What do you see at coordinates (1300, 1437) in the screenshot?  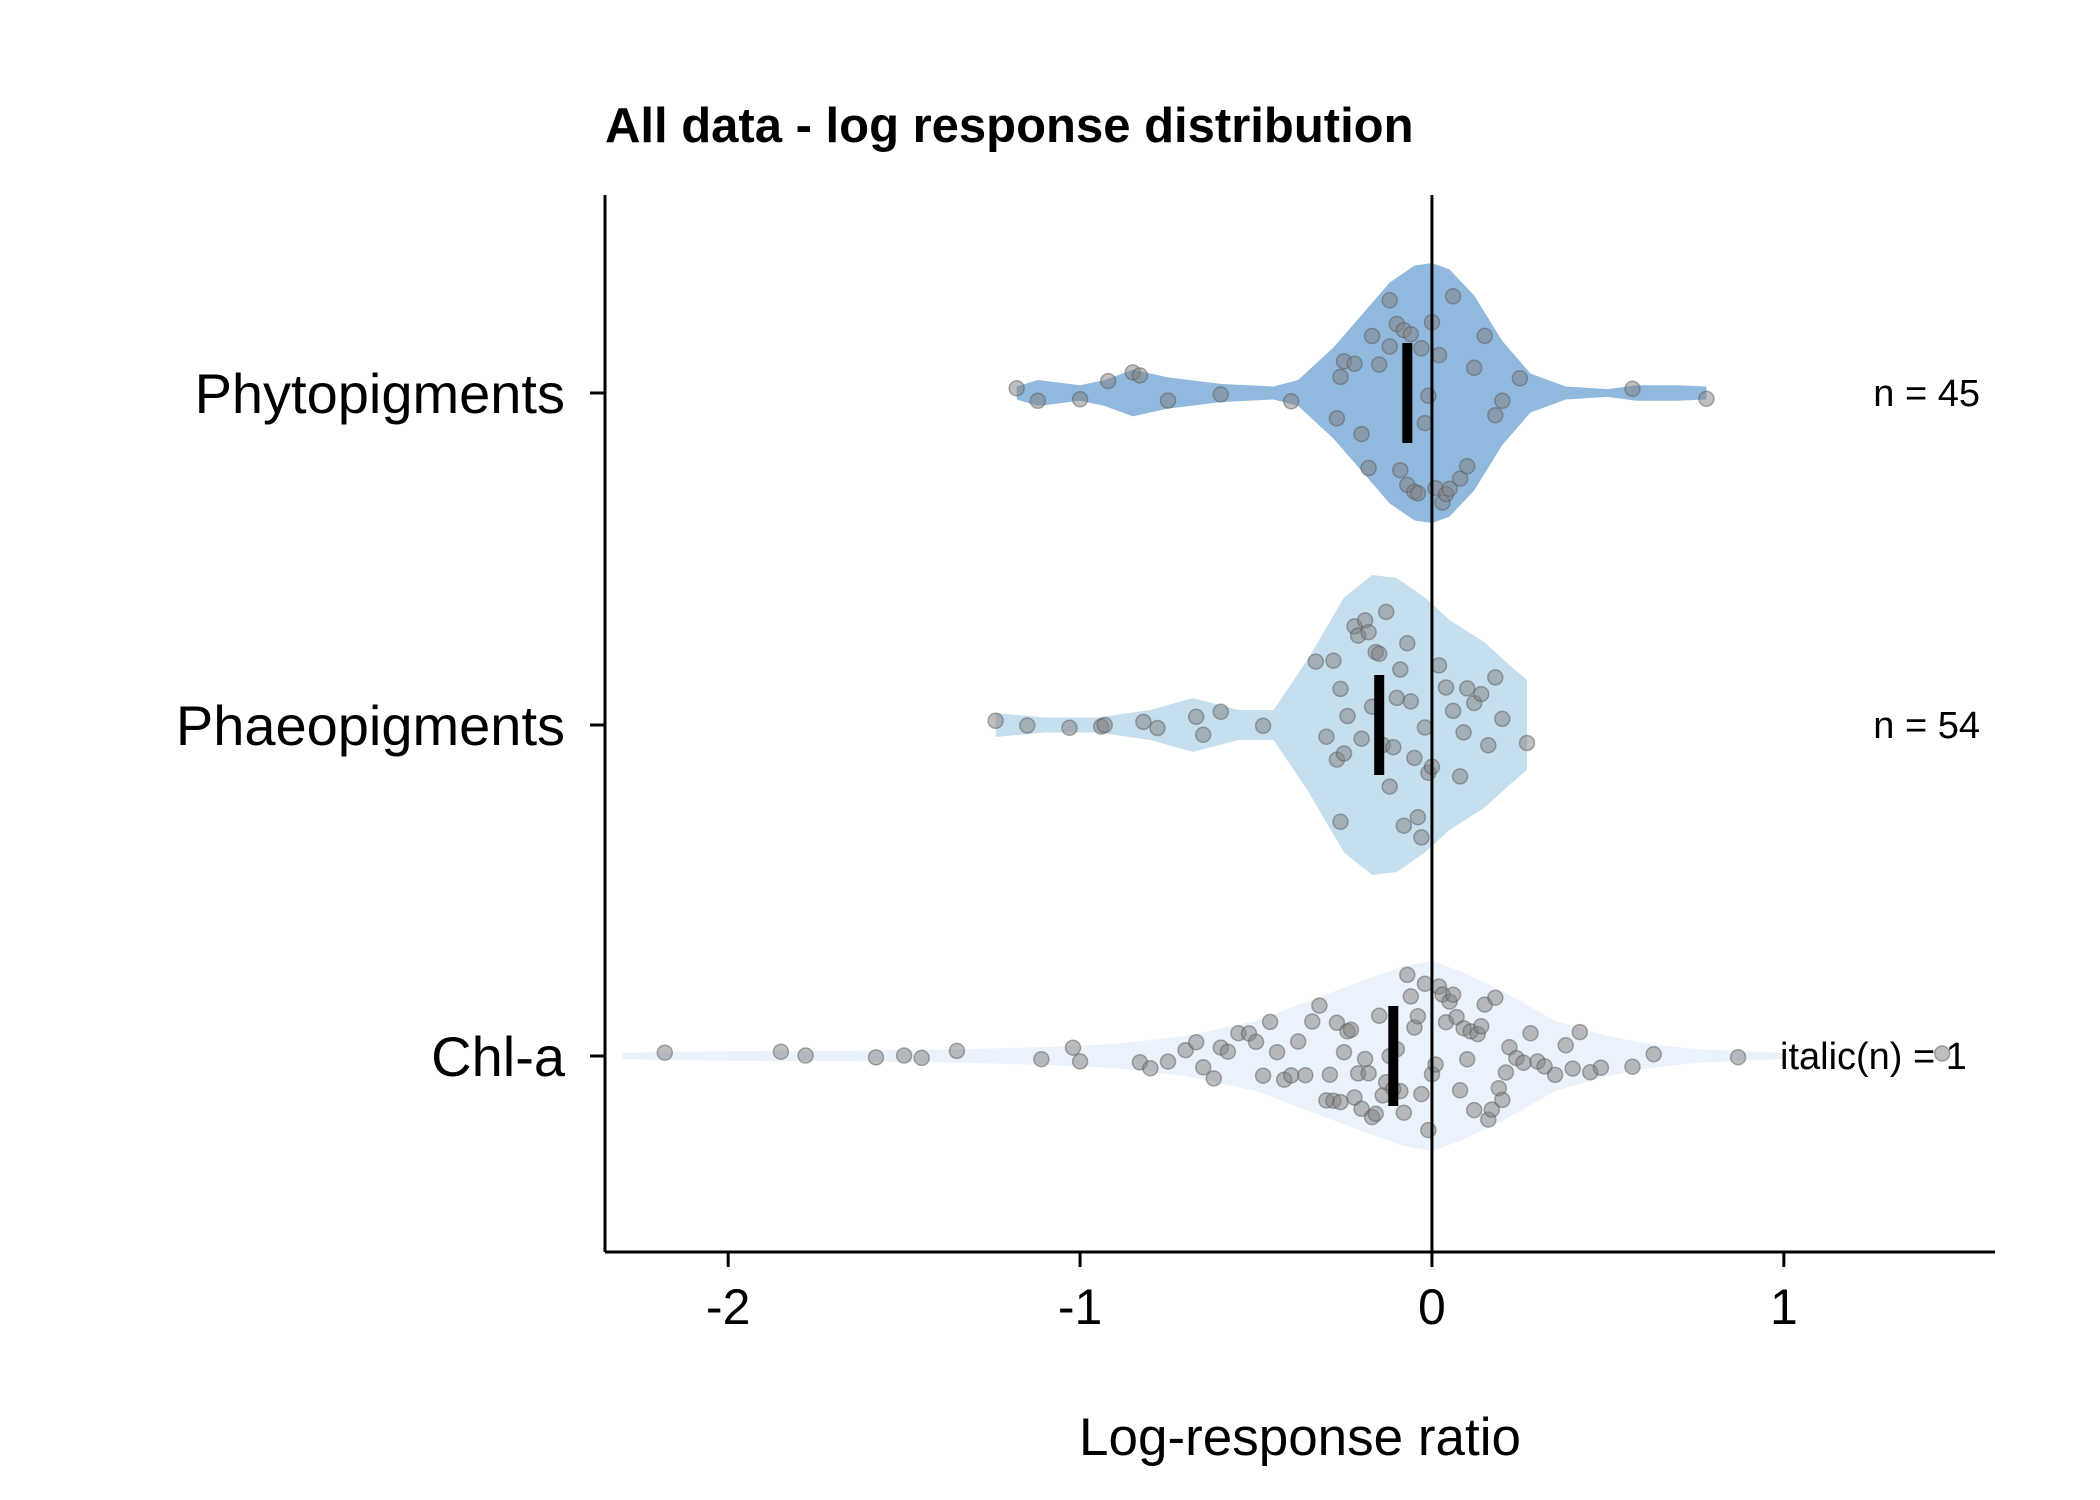 I see `x-axis-title: Log-response ratio` at bounding box center [1300, 1437].